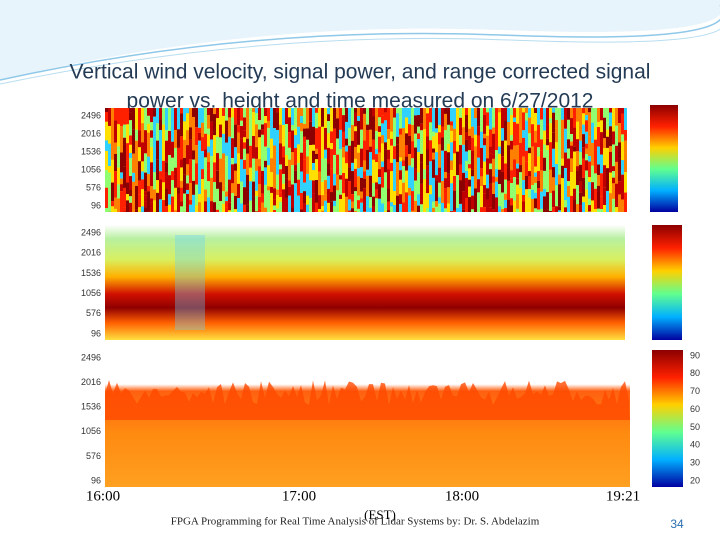 This screenshot has height=540, width=720. What do you see at coordinates (299, 496) in the screenshot?
I see `time-label: 17:00` at bounding box center [299, 496].